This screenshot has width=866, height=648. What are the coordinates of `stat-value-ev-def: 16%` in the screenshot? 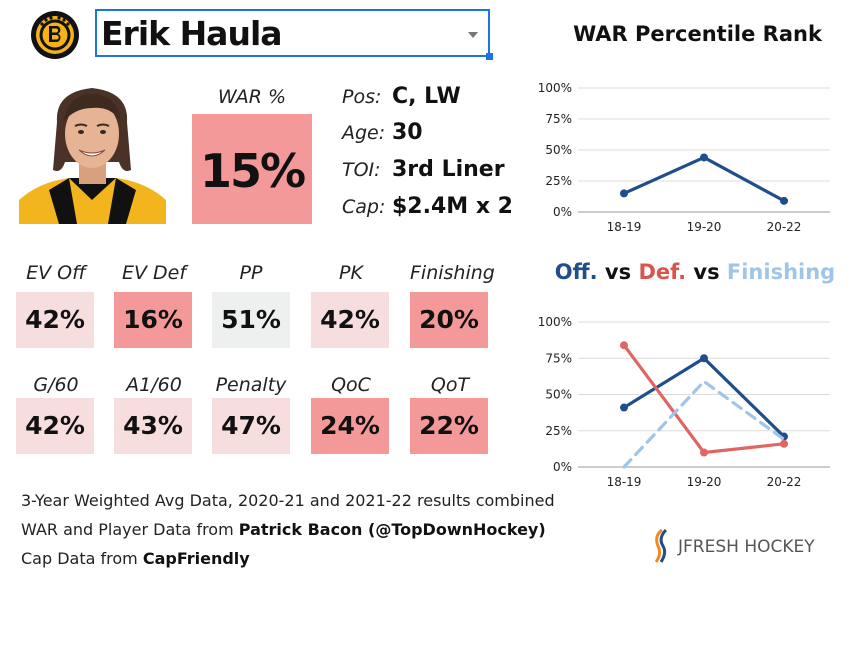 It's located at (153, 319).